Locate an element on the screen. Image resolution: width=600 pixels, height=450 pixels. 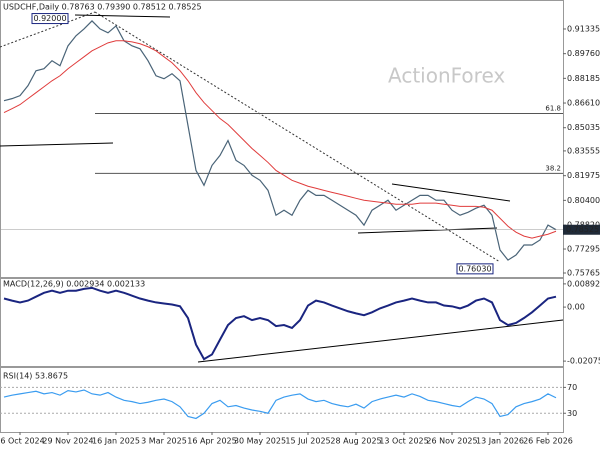
x-tick-label: 29 Nov 2024 is located at coordinates (67, 441).